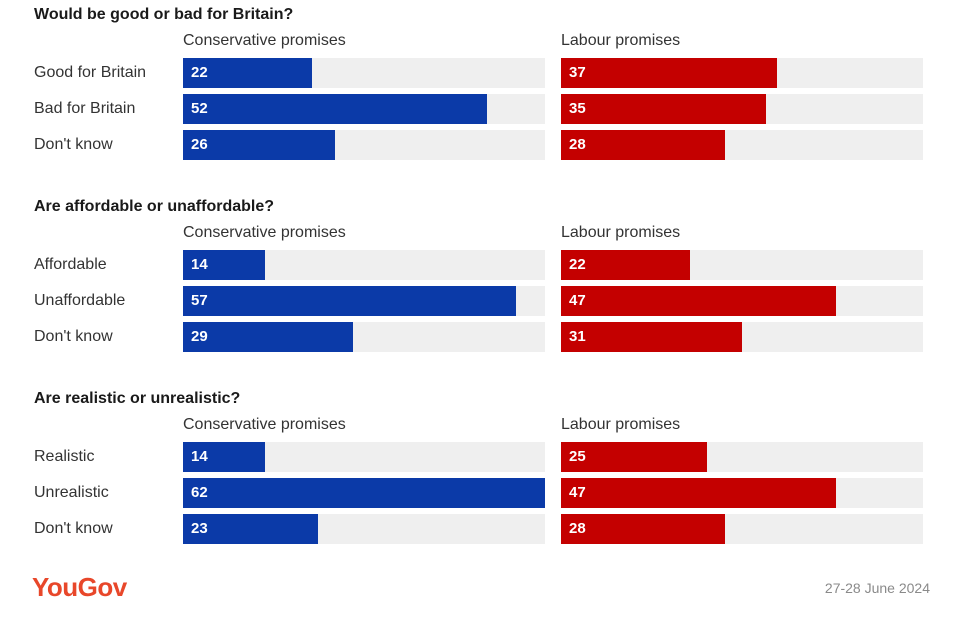 The width and height of the screenshot is (960, 632). What do you see at coordinates (199, 108) in the screenshot?
I see `value-label: 52` at bounding box center [199, 108].